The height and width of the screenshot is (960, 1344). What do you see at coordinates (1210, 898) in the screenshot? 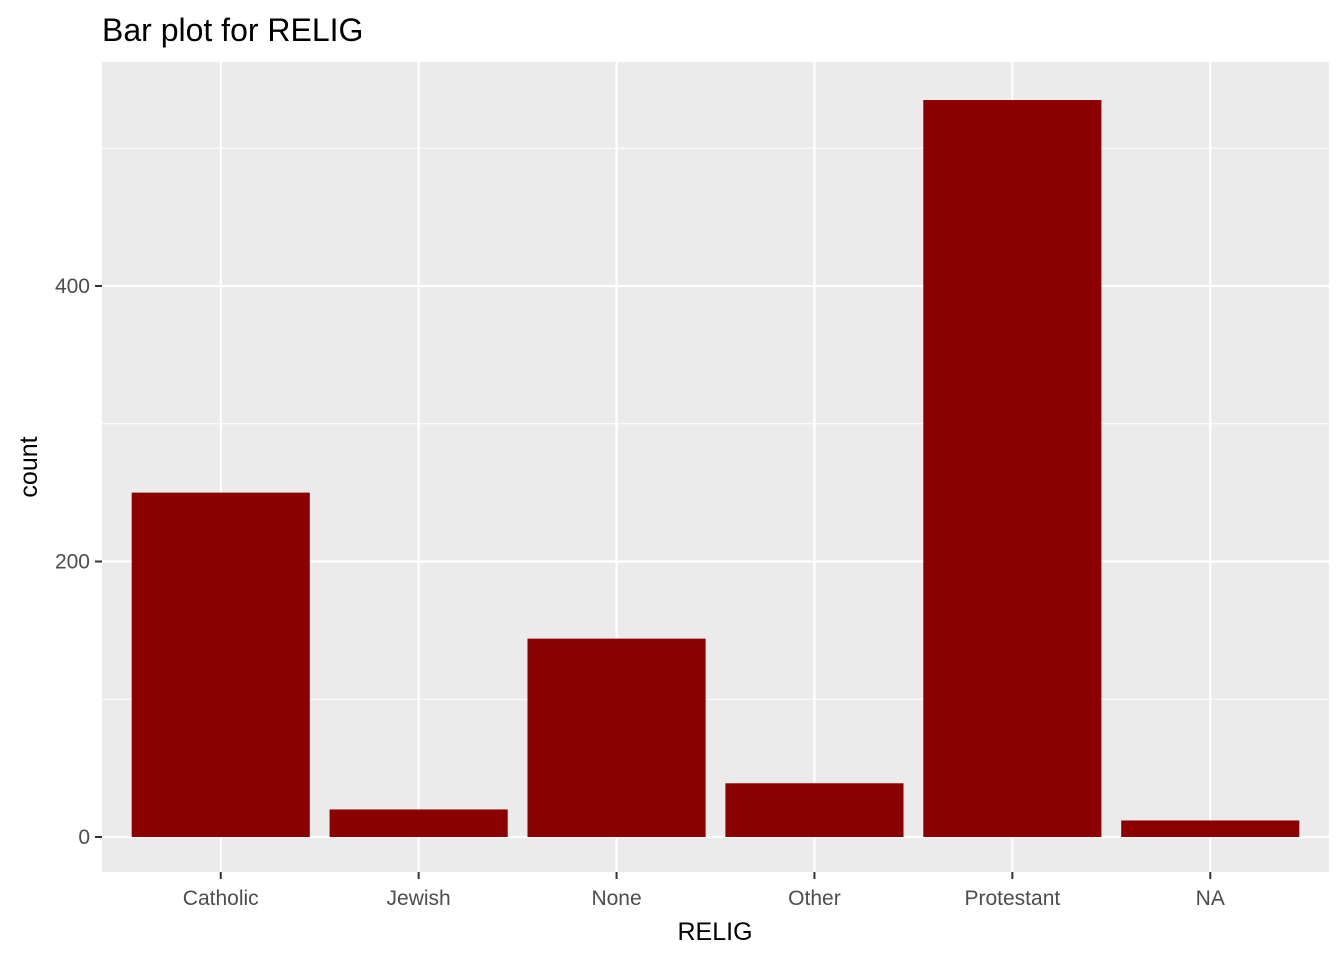
I see `x-tick-label: NA` at bounding box center [1210, 898].